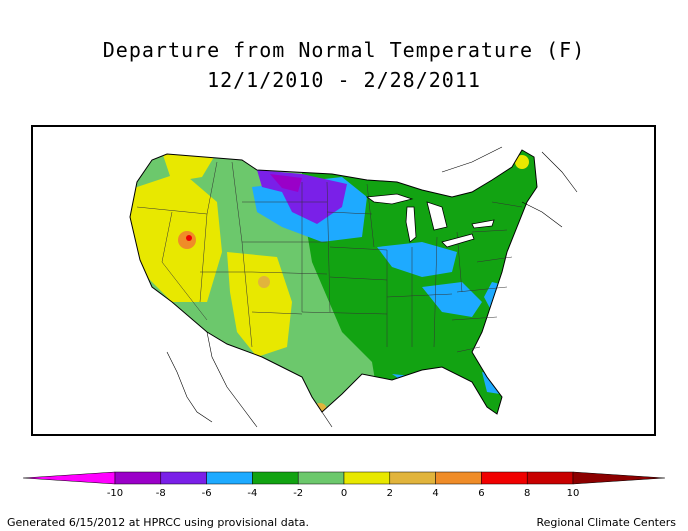 The width and height of the screenshot is (688, 531). Describe the element at coordinates (321, 478) in the screenshot. I see `legend-bin--2-to-0` at that location.